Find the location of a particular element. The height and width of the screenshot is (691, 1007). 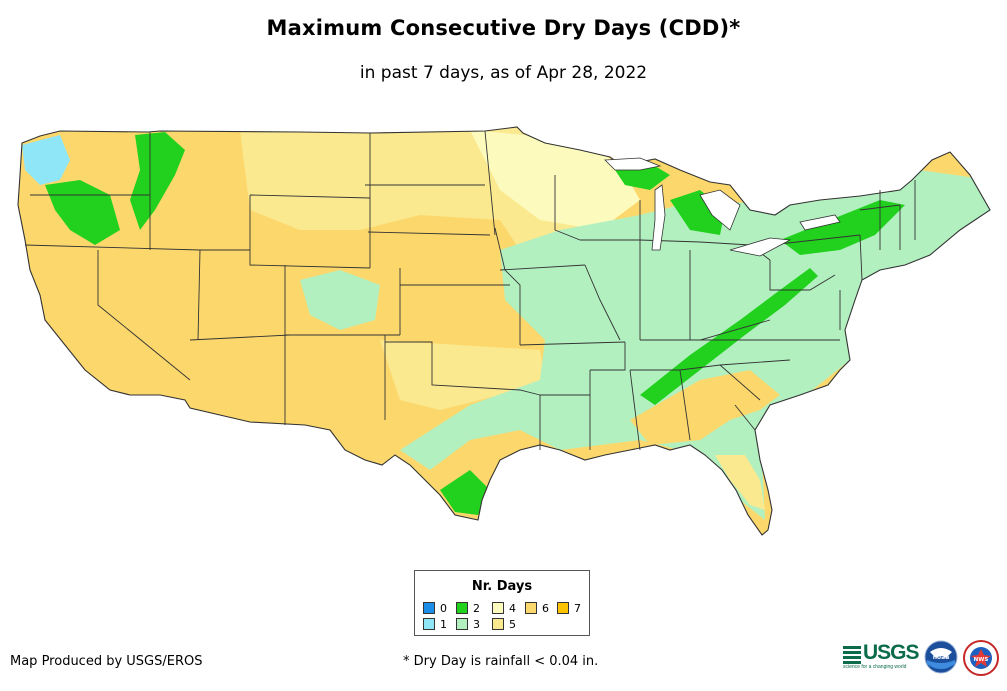

zone-southeast-6-days is located at coordinates (705, 407).